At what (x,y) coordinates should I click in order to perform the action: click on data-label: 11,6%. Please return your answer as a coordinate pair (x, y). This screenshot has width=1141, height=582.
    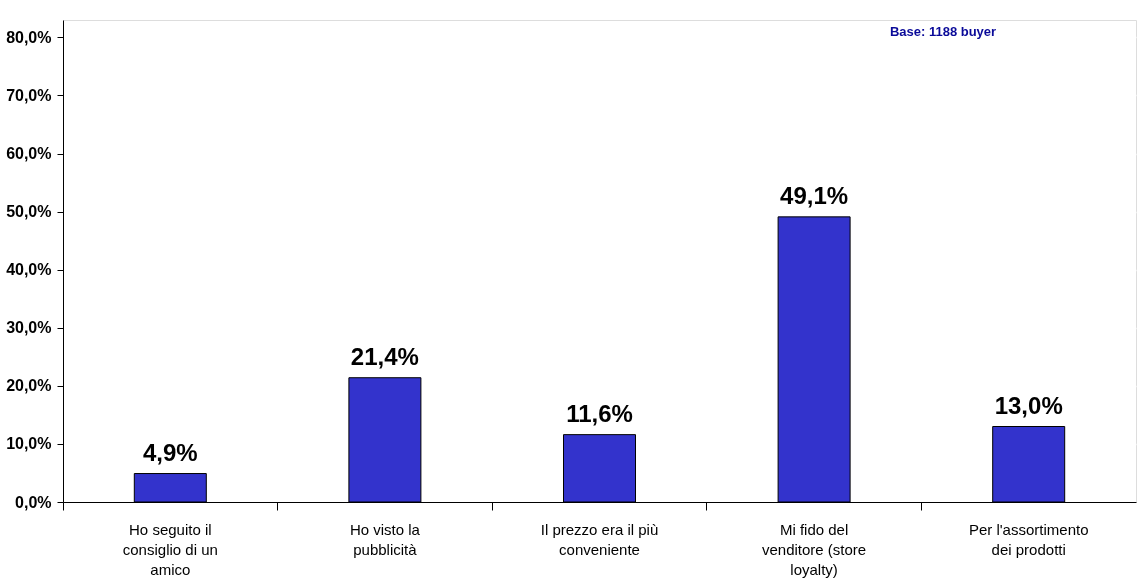
    Looking at the image, I should click on (599, 413).